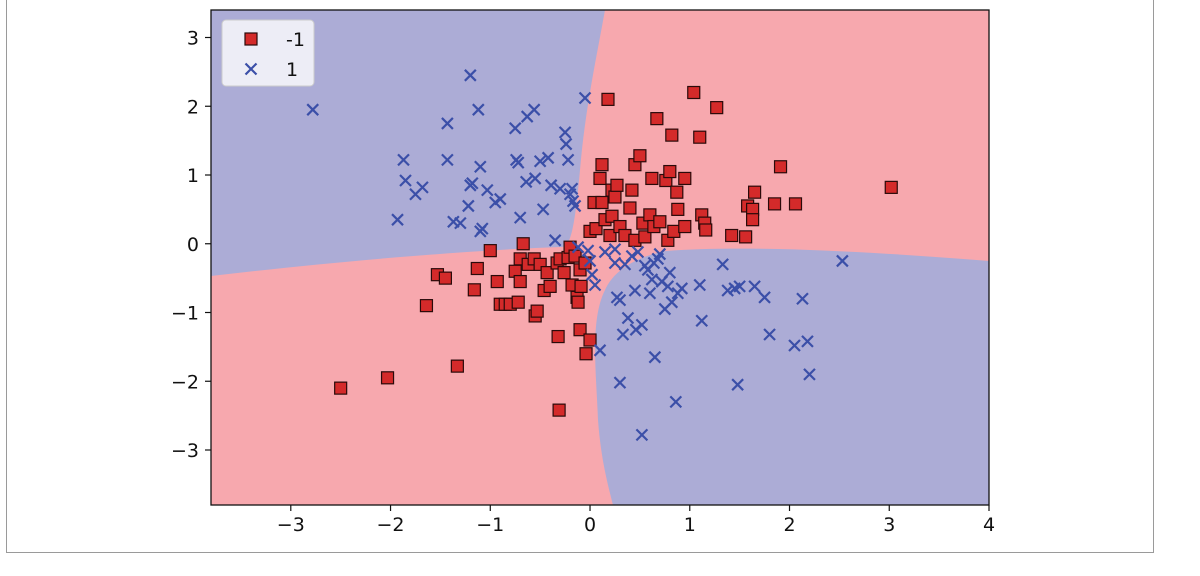  Describe the element at coordinates (185, 382) in the screenshot. I see `y-tick-label: −2` at that location.